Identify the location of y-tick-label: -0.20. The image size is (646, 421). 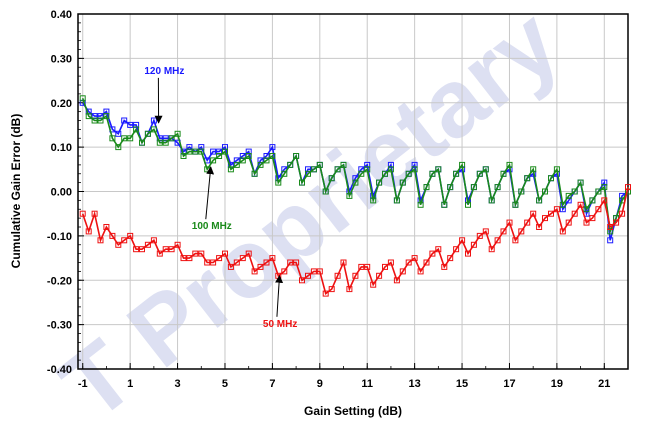
(59, 281).